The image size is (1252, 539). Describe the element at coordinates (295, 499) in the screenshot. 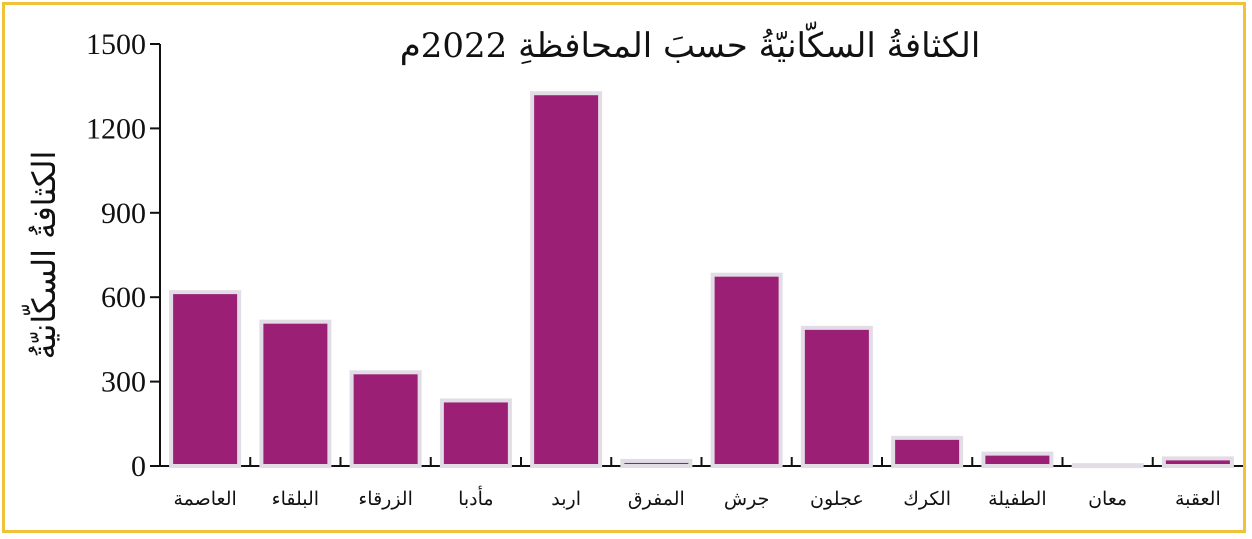

I see `x-tick-label: البلقاء` at that location.